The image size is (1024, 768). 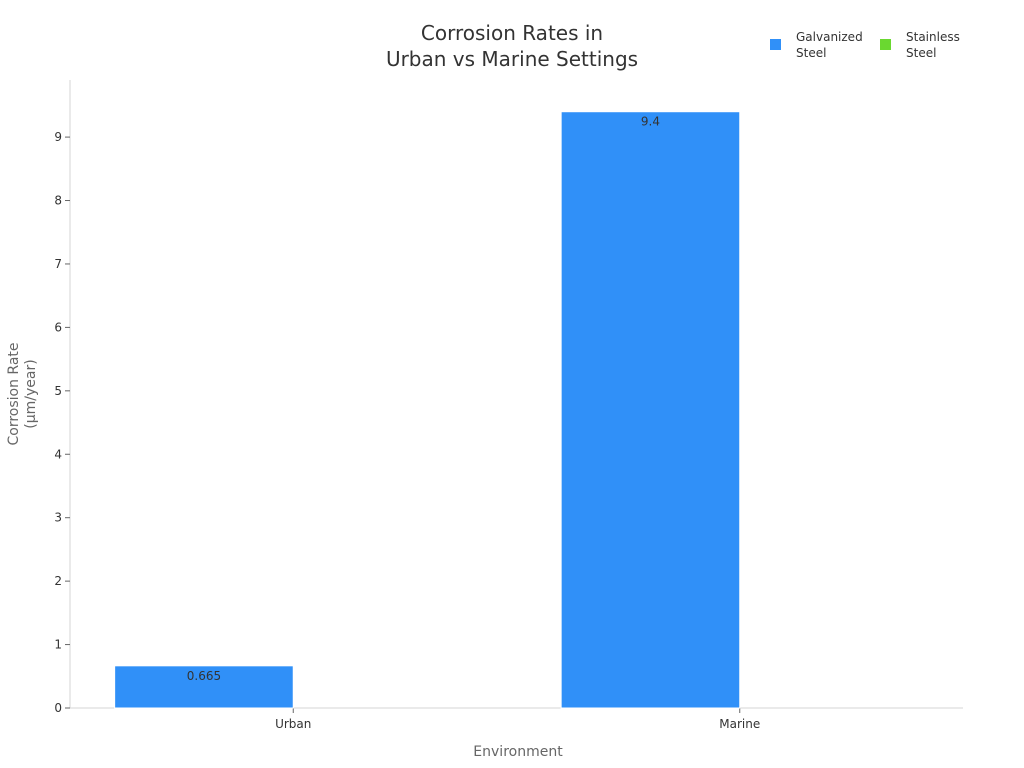 What do you see at coordinates (58, 391) in the screenshot?
I see `y-tick-label: 5` at bounding box center [58, 391].